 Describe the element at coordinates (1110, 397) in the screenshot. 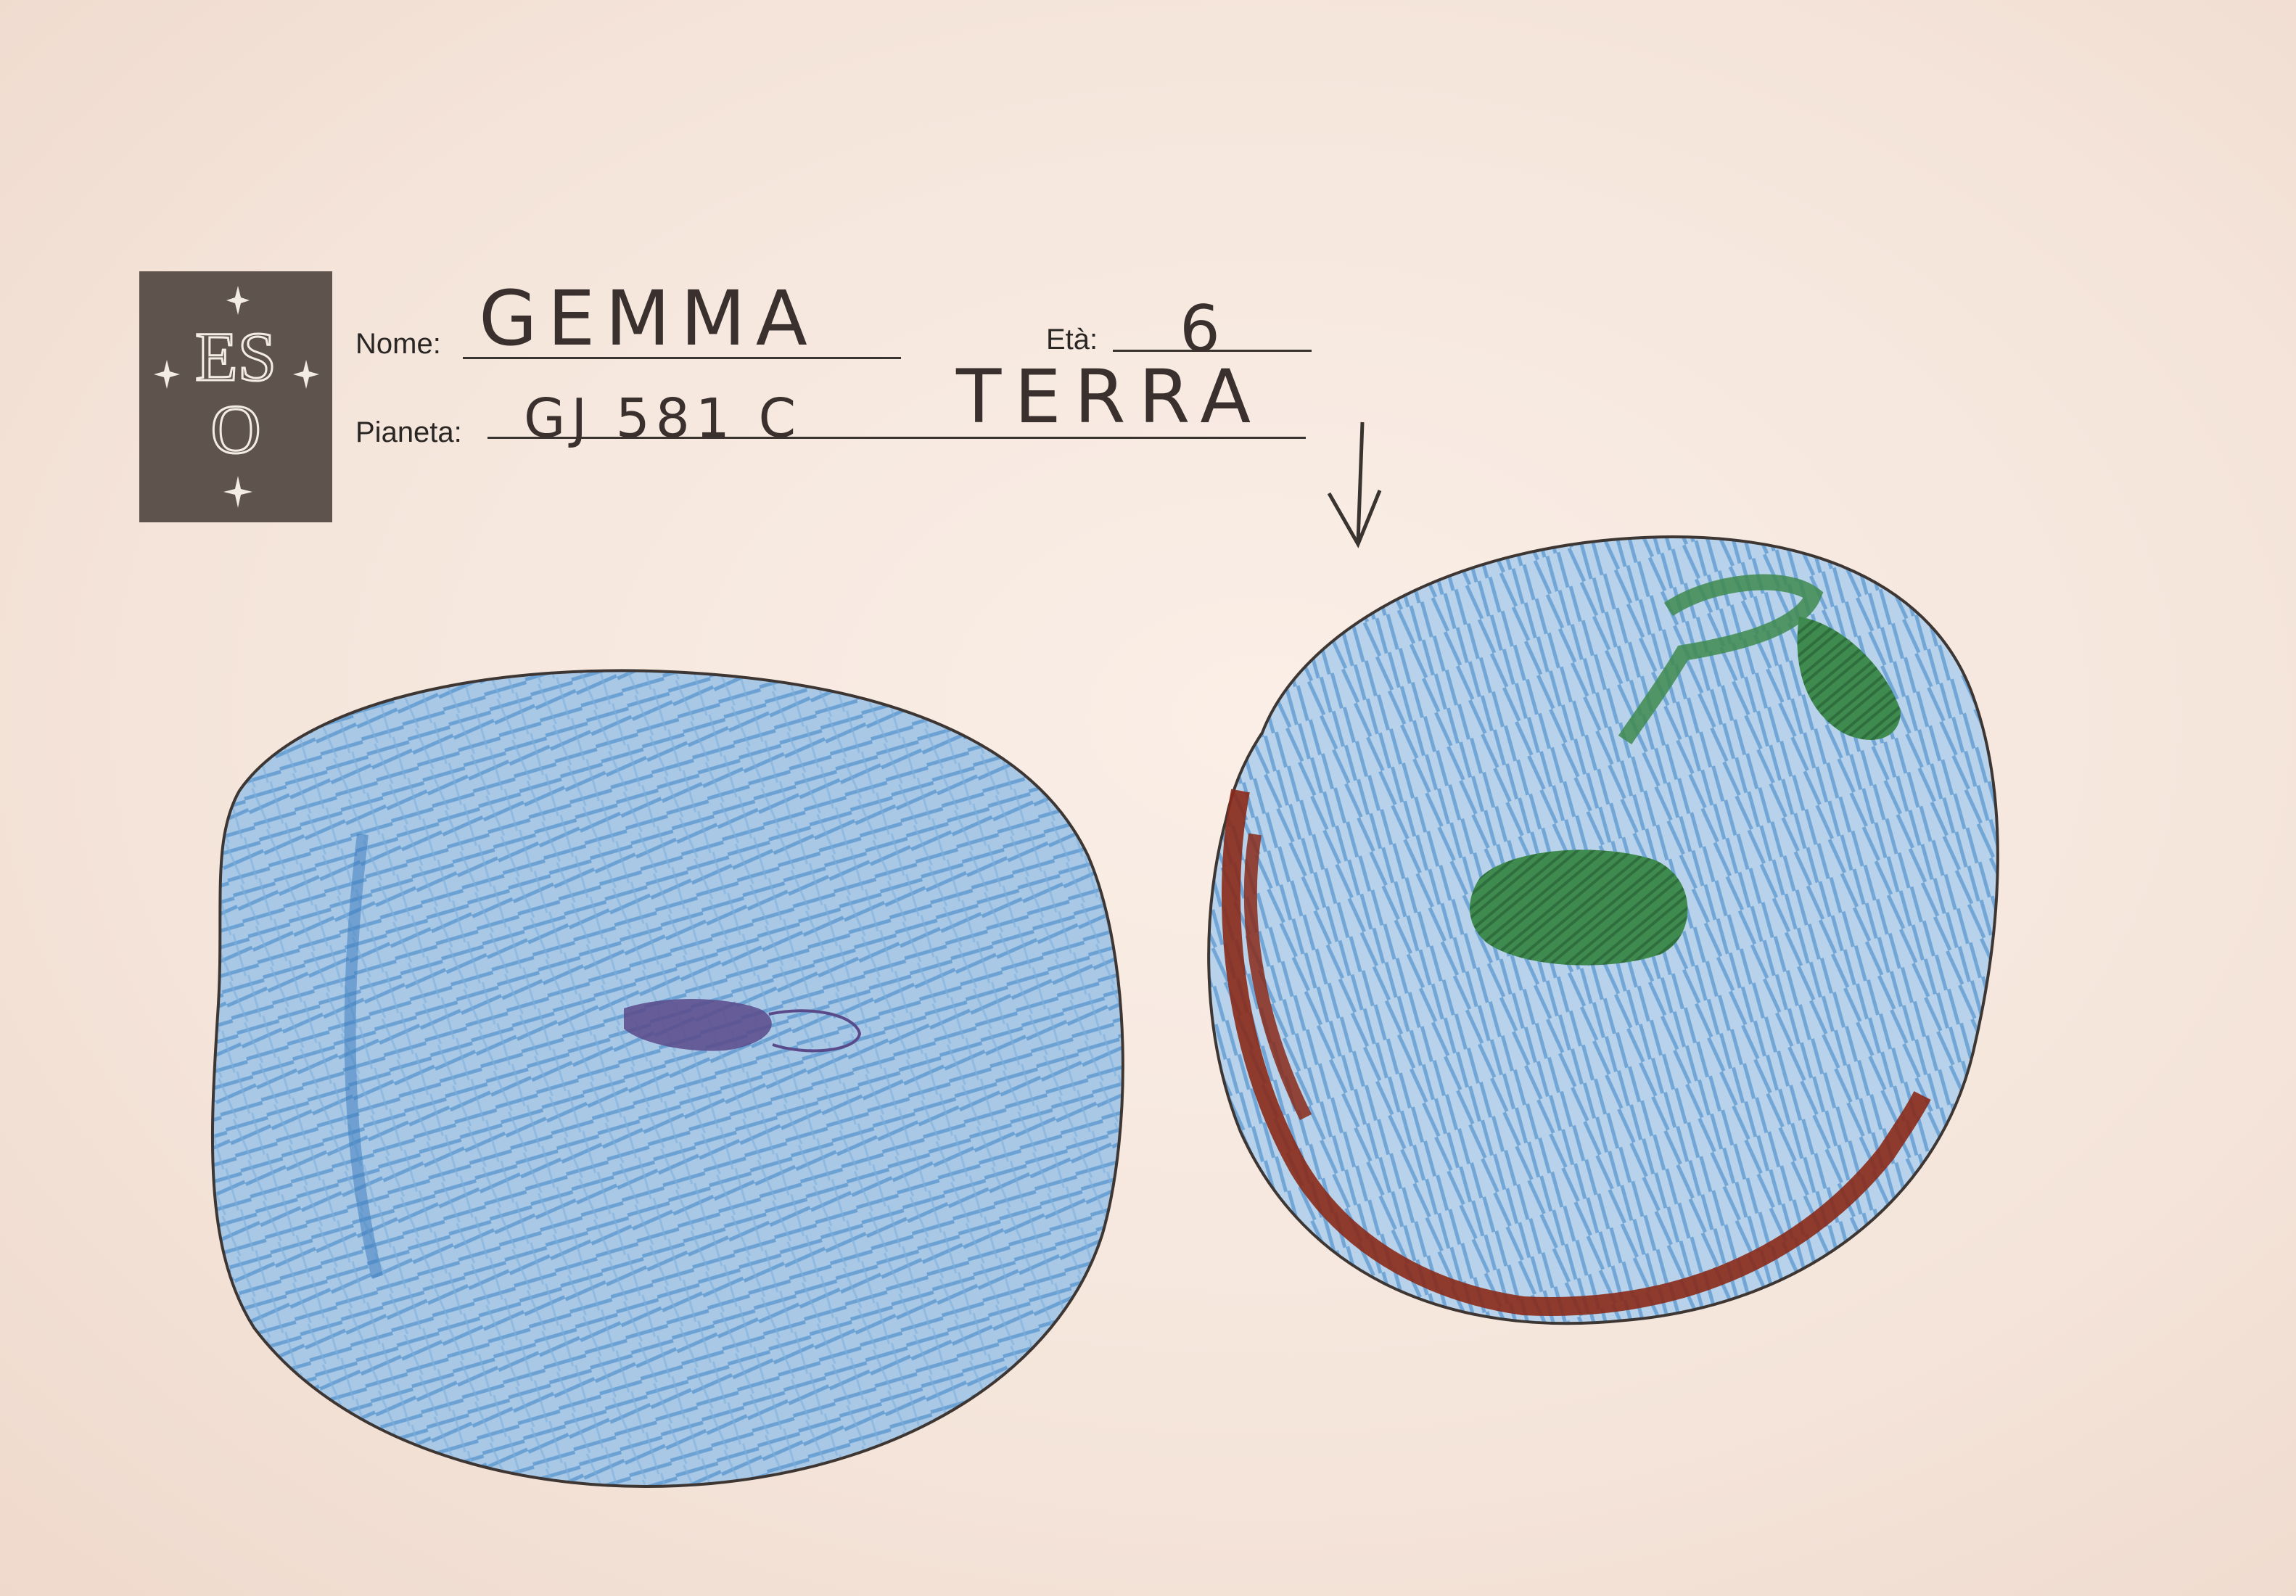

I see `planet-extra-value: TERRA` at that location.